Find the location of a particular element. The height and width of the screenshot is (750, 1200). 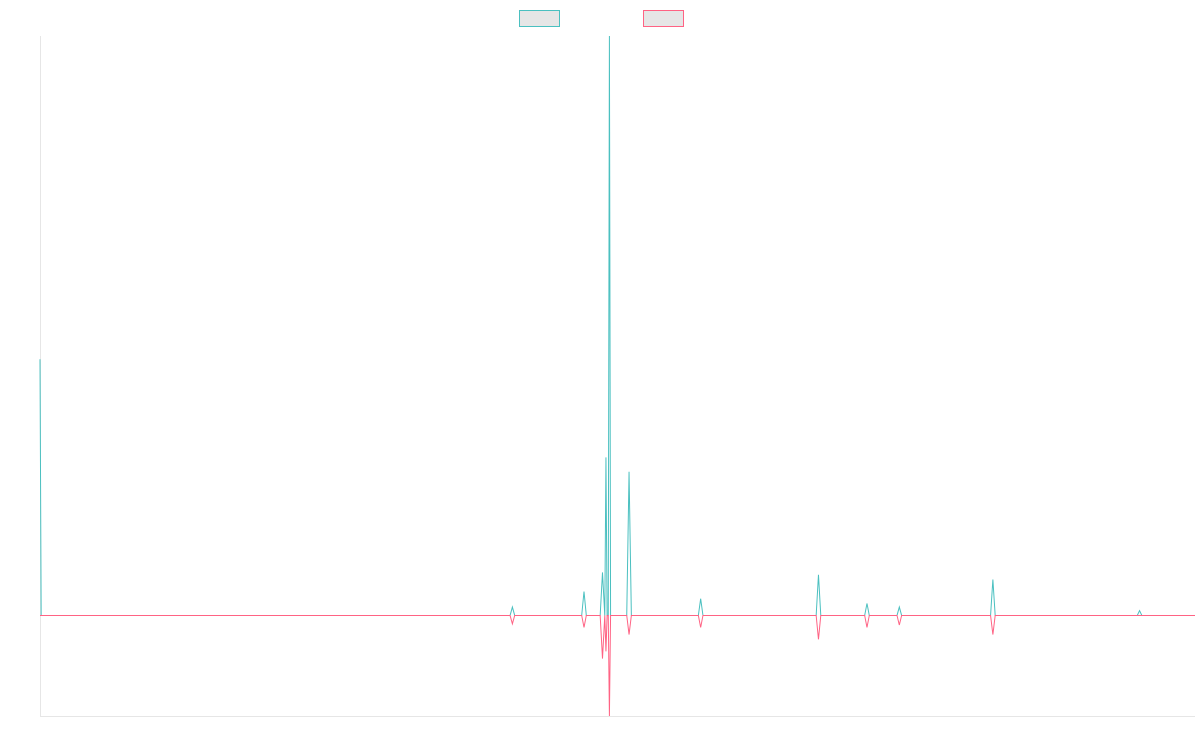

legend is located at coordinates (601, 18).